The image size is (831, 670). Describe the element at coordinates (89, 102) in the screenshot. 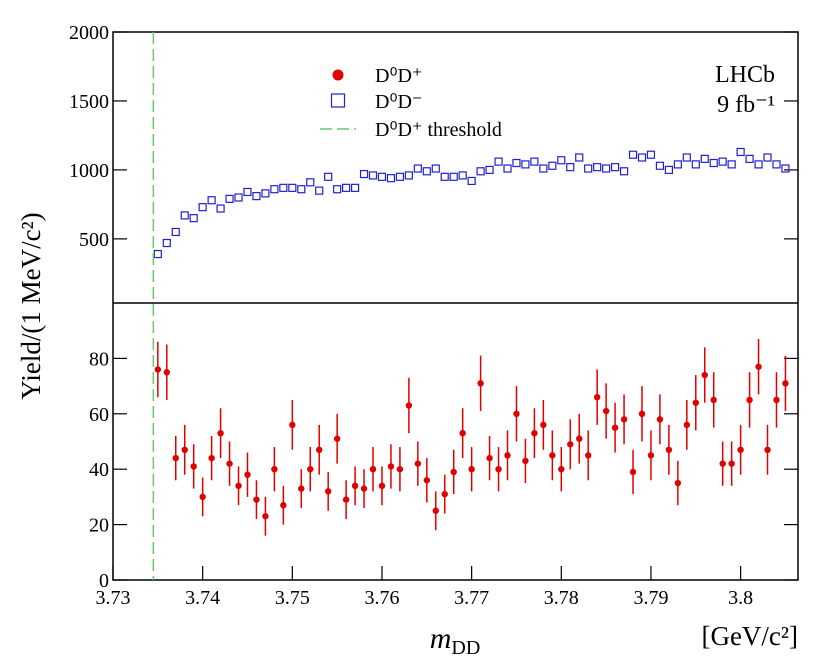

I see `y-tick-label: 1500` at that location.